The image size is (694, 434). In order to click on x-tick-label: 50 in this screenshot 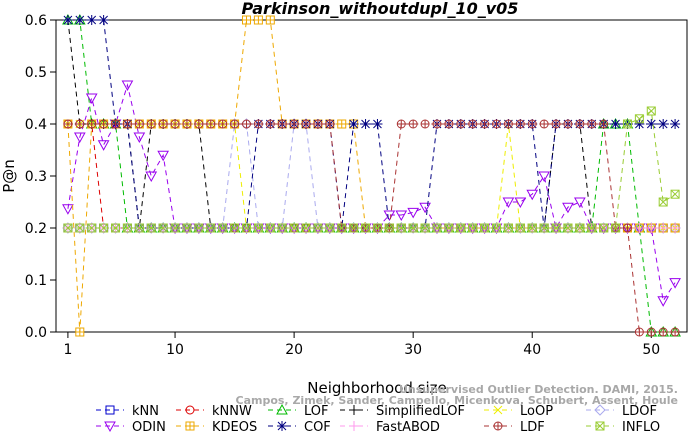, I will do `click(651, 350)`.